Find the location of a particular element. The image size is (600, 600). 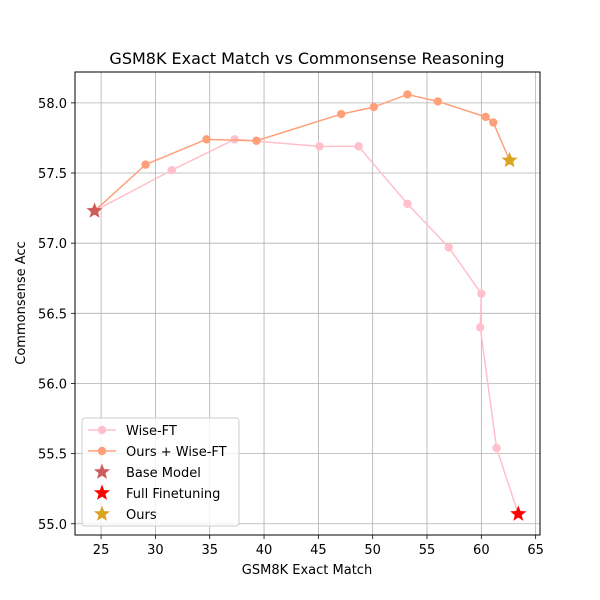

y-tick-label: 56.0 is located at coordinates (52, 384).